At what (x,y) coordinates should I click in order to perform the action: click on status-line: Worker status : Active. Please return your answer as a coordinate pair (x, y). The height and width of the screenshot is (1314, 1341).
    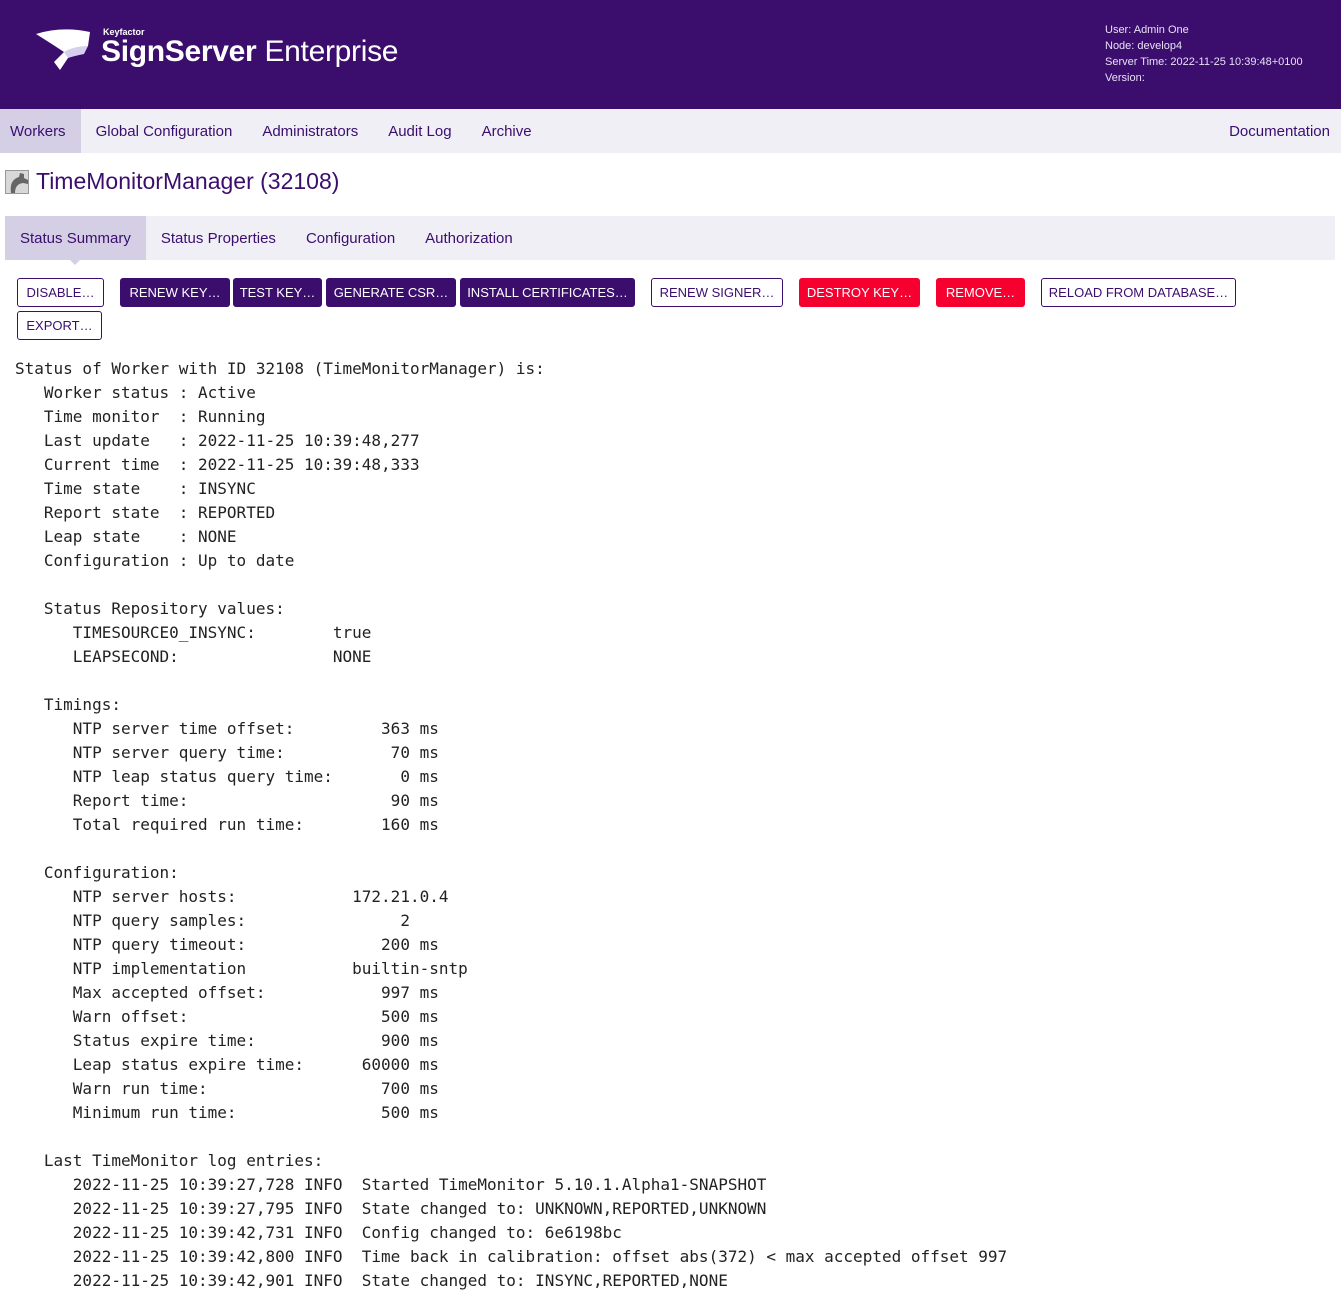
    Looking at the image, I should click on (135, 392).